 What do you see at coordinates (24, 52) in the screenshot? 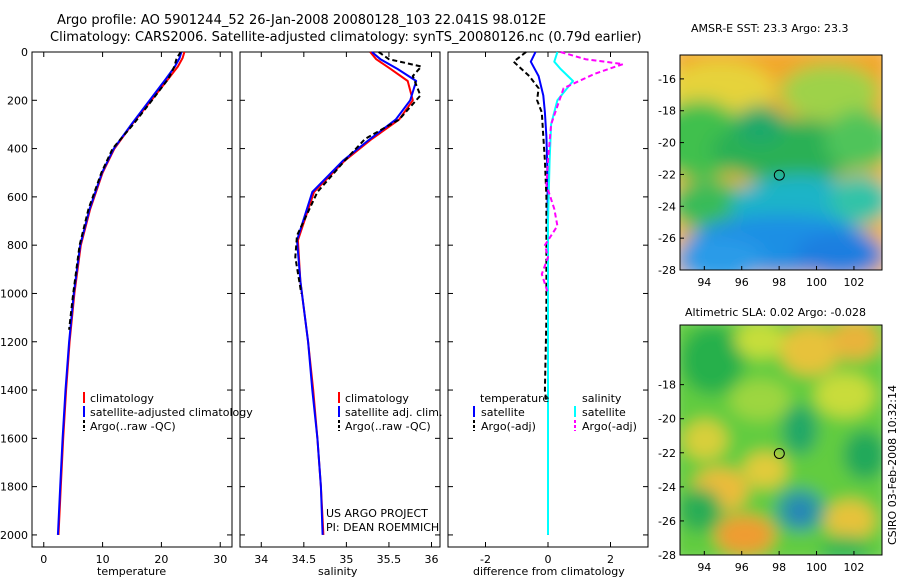
I see `y-tick-label: 0` at bounding box center [24, 52].